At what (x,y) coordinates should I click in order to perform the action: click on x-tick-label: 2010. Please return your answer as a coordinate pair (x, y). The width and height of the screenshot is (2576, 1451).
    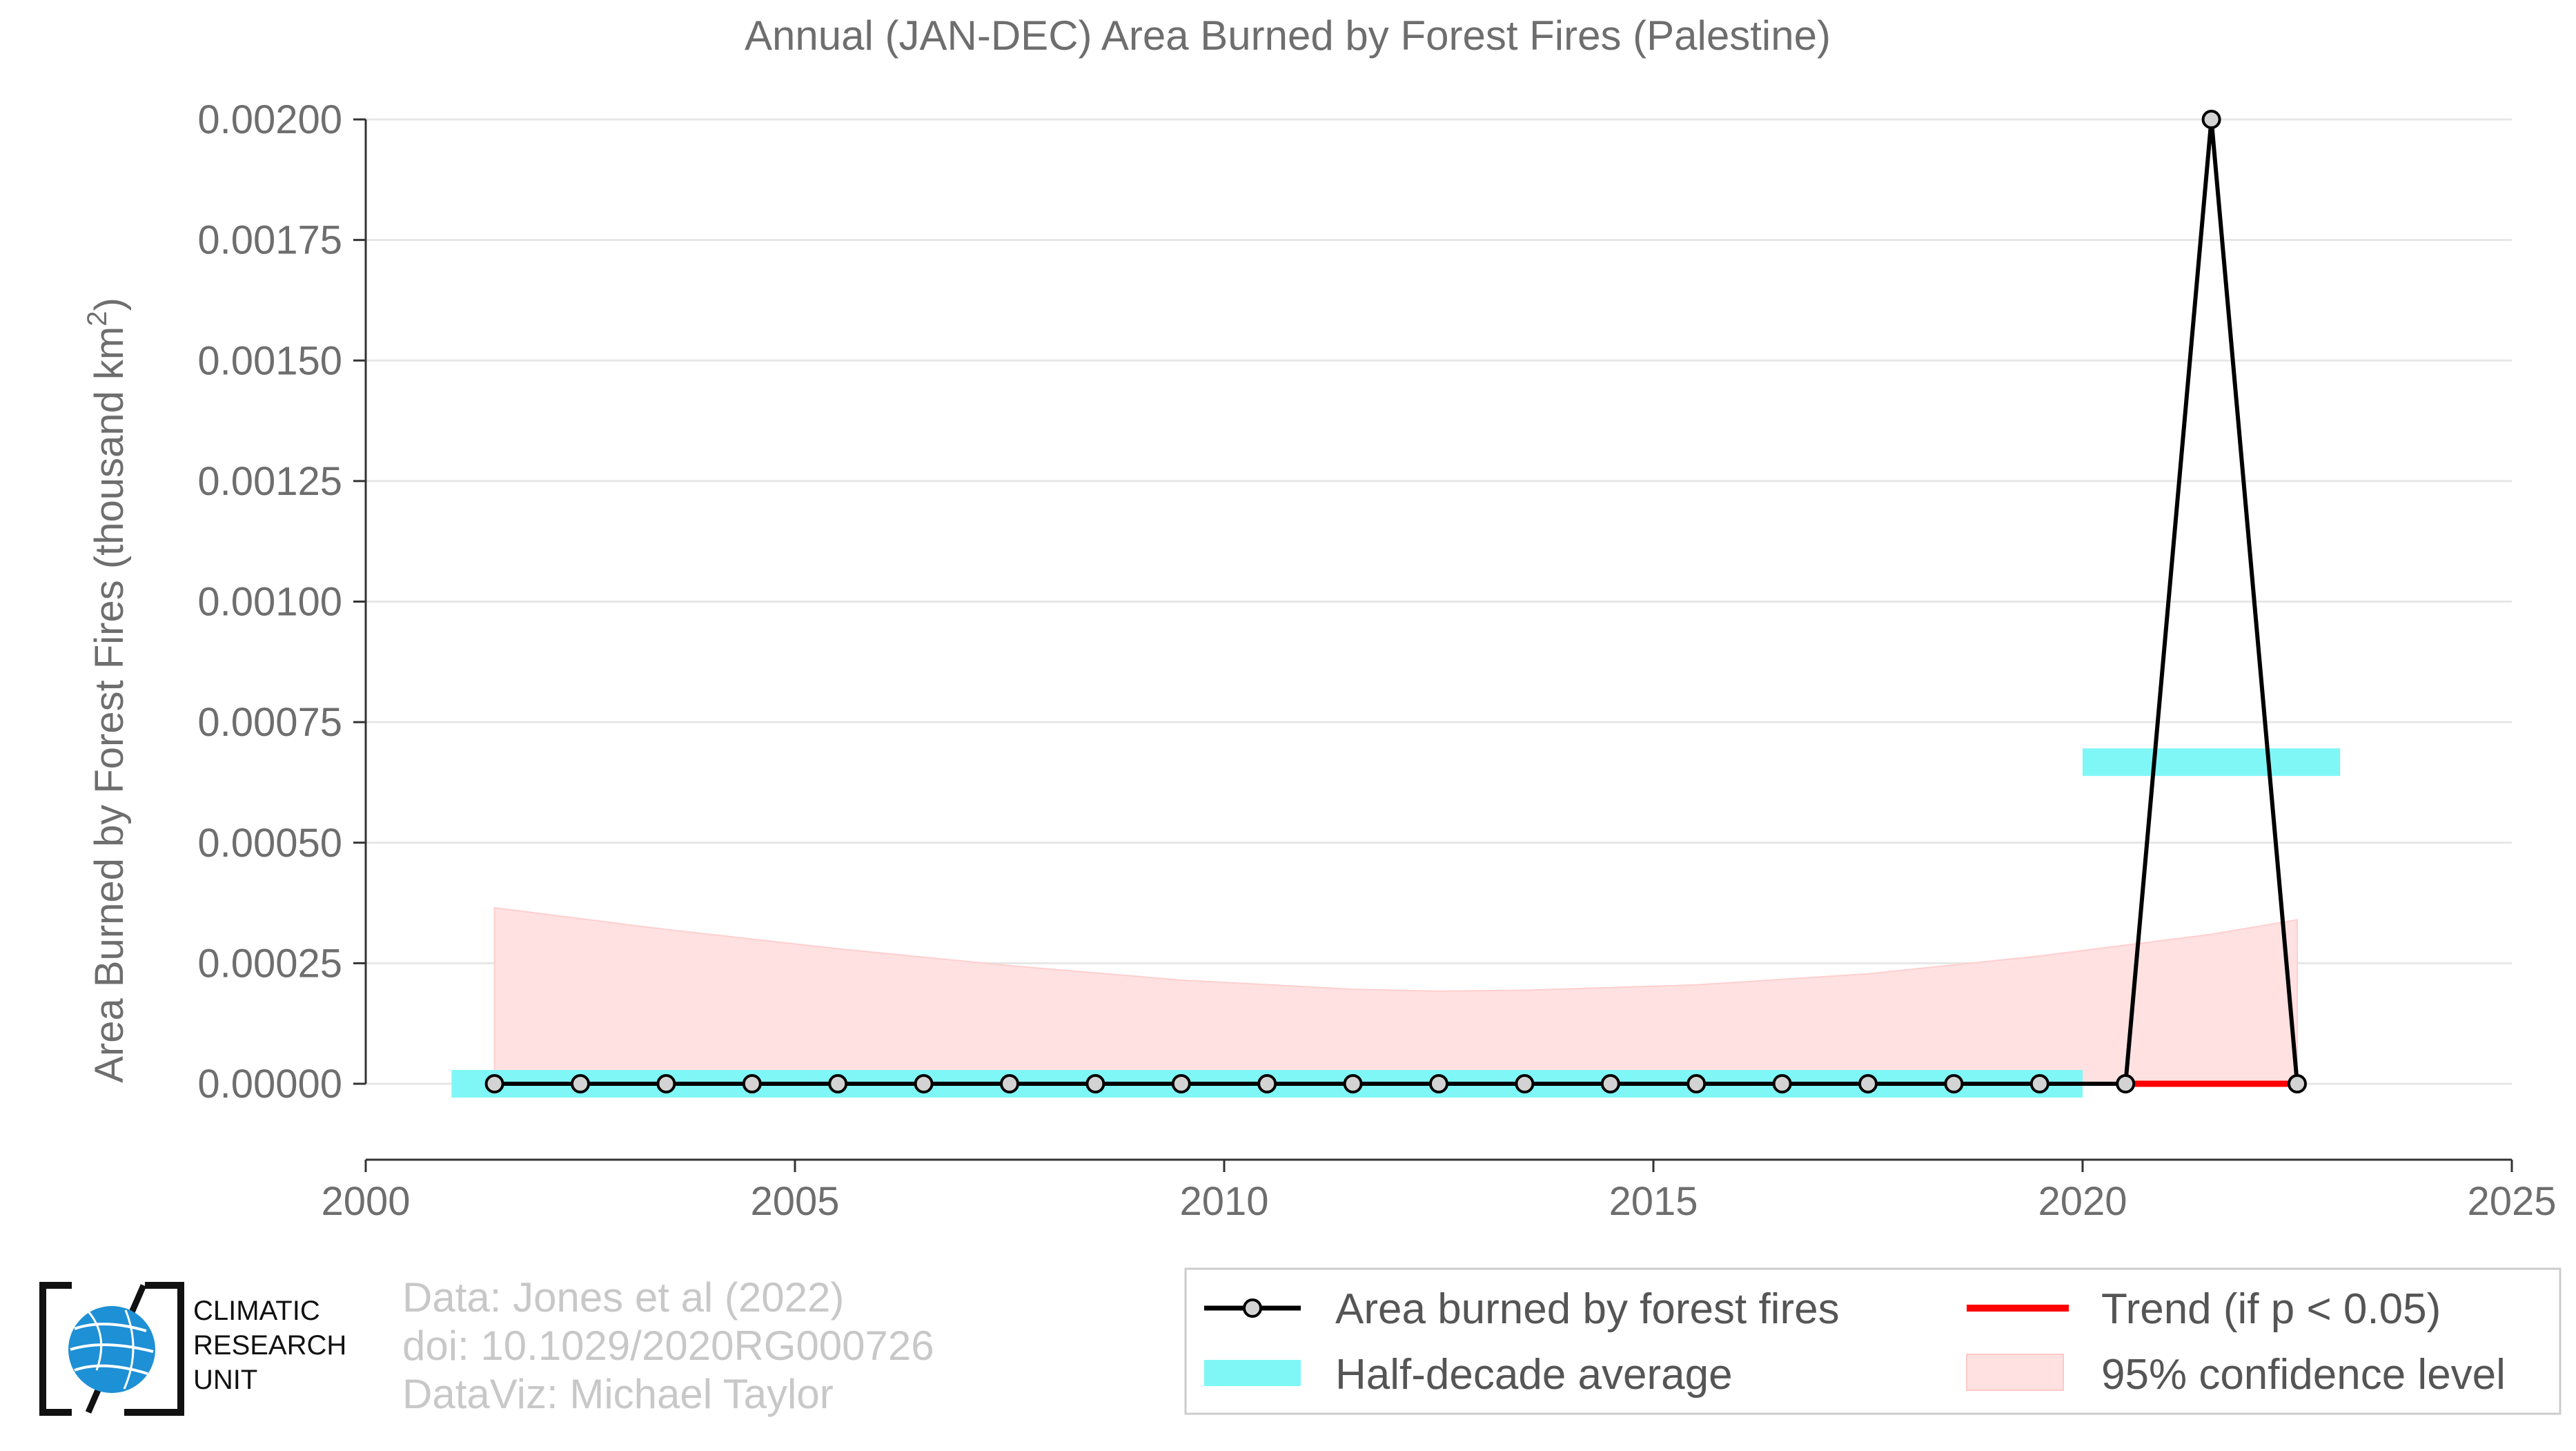
    Looking at the image, I should click on (1223, 1201).